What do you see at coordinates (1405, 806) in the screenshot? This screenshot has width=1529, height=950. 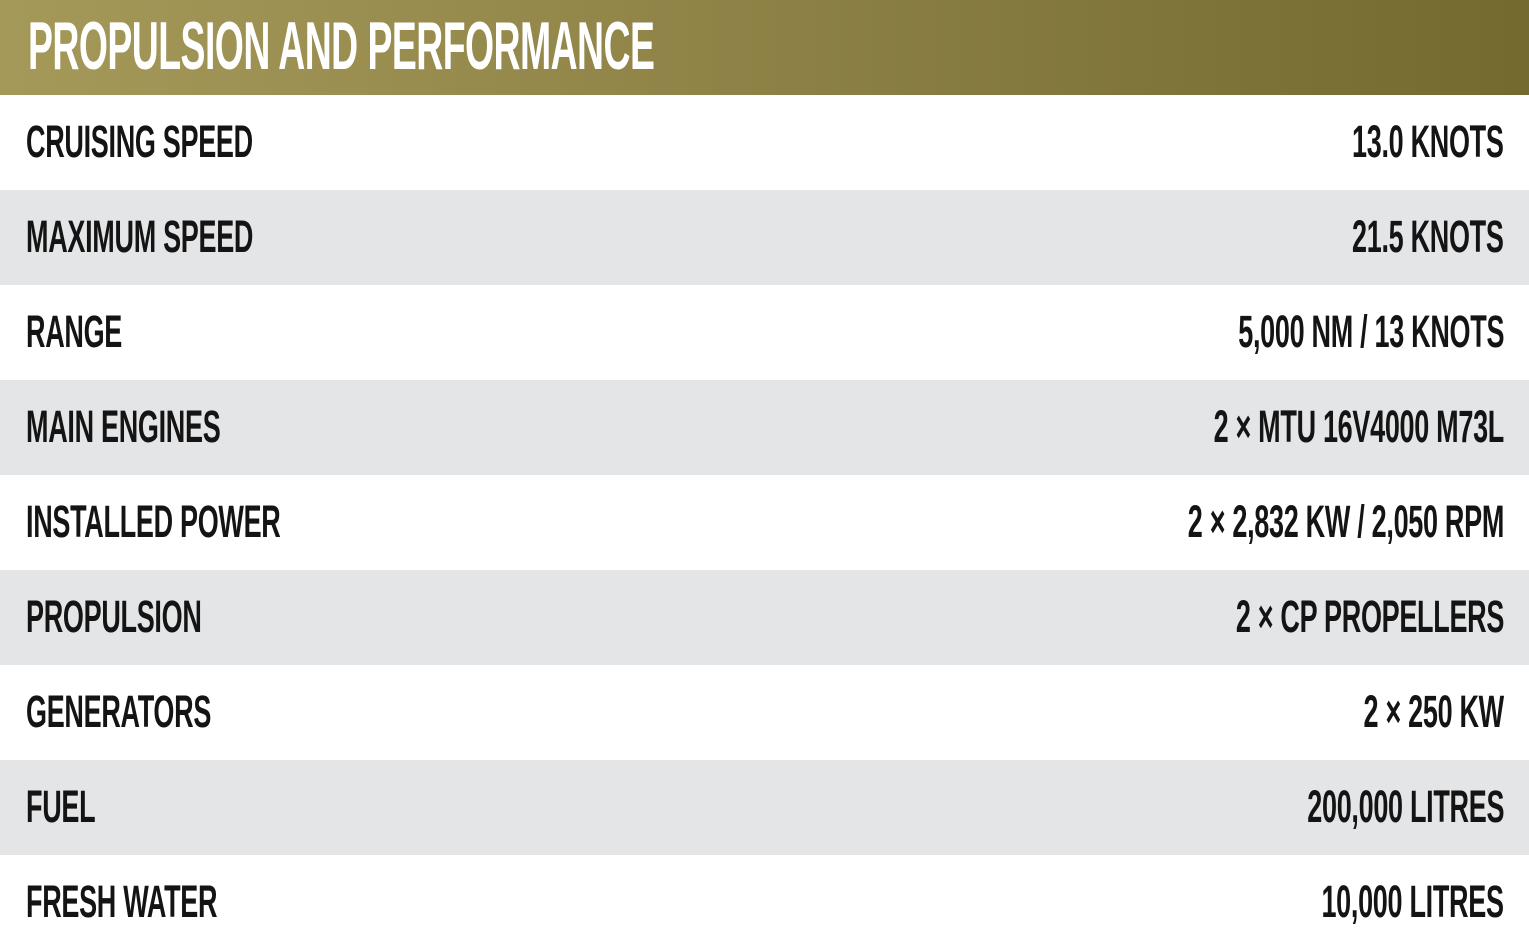 I see `spec-value: 200,000 LITRES` at bounding box center [1405, 806].